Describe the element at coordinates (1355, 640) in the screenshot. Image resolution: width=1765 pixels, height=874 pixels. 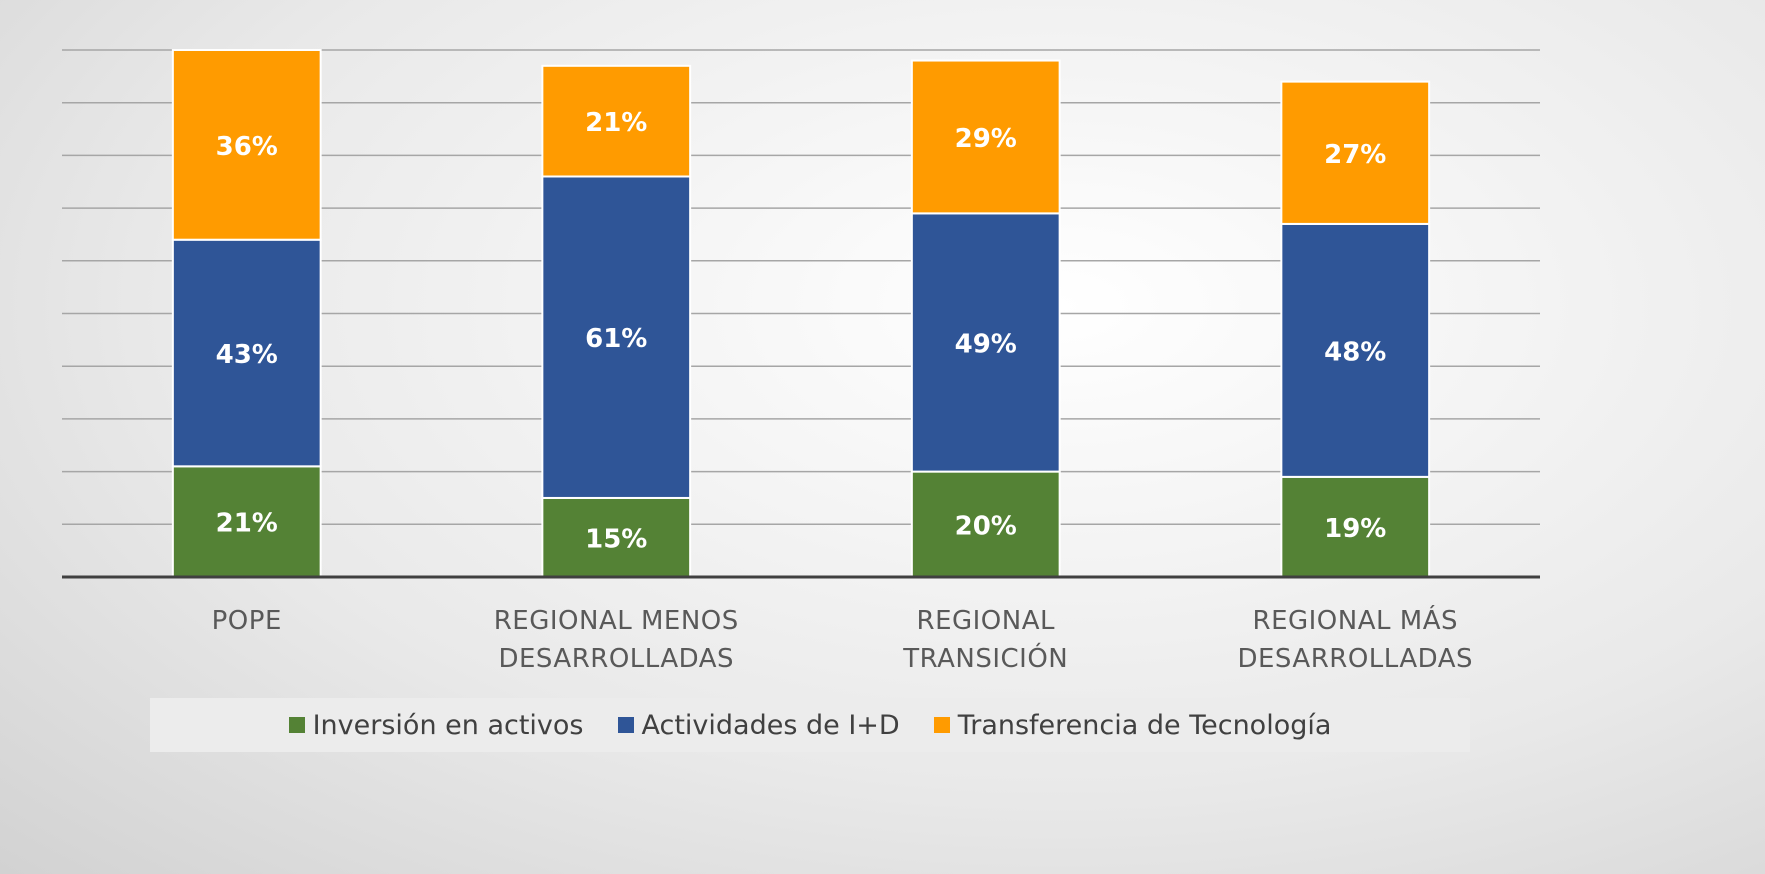
I see `x-tick-label: REGIONAL MÁS DESARROLLADAS` at that location.